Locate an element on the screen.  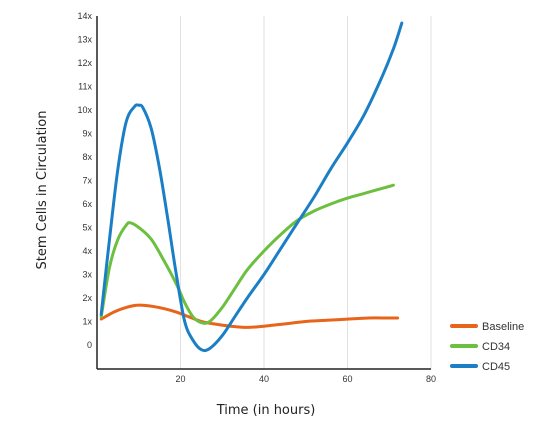
legend-label-baseline: Baseline is located at coordinates (503, 327).